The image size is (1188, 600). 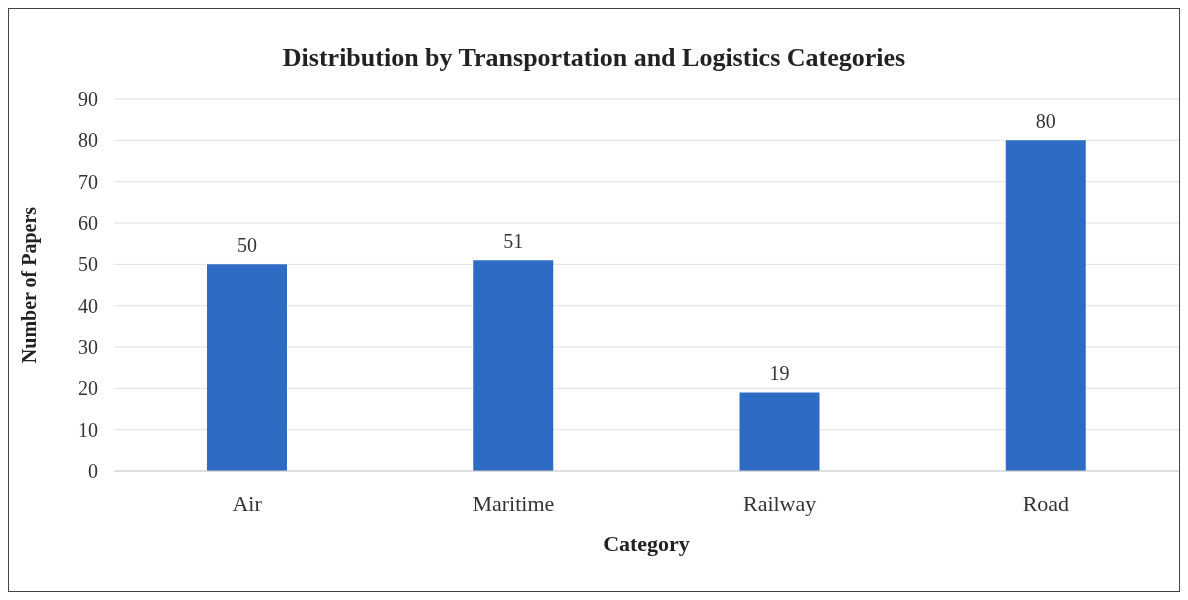 What do you see at coordinates (88, 429) in the screenshot?
I see `y-tick-label: 10` at bounding box center [88, 429].